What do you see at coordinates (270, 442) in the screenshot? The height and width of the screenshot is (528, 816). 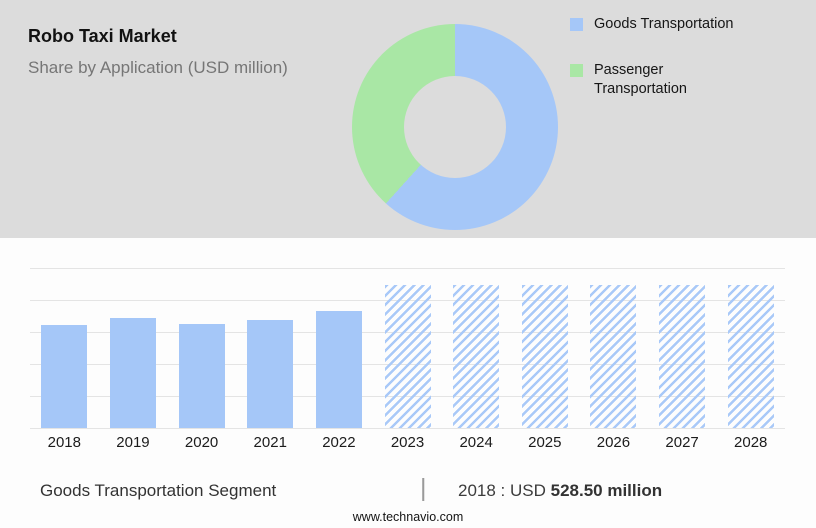 I see `x-label-2021: 2021` at bounding box center [270, 442].